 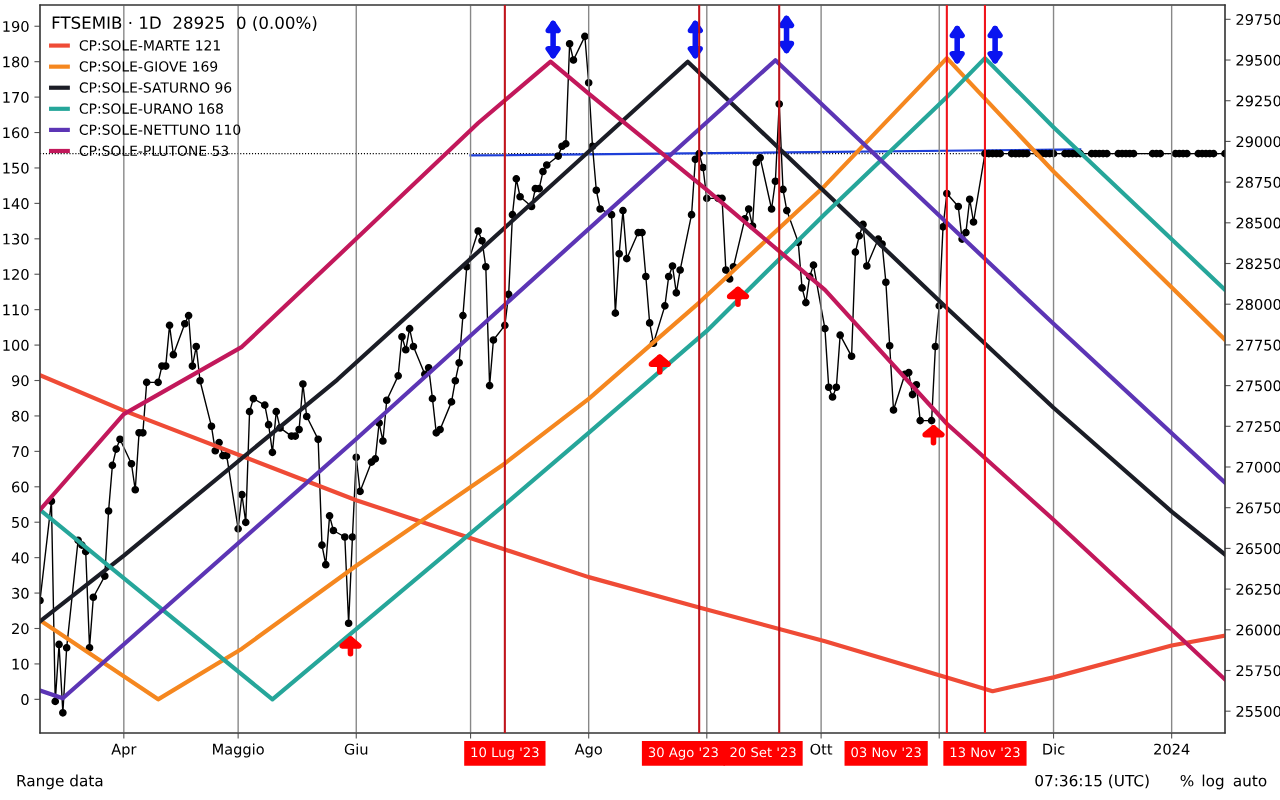 I want to click on y2-tick-label: 28500, so click(x=1258, y=223).